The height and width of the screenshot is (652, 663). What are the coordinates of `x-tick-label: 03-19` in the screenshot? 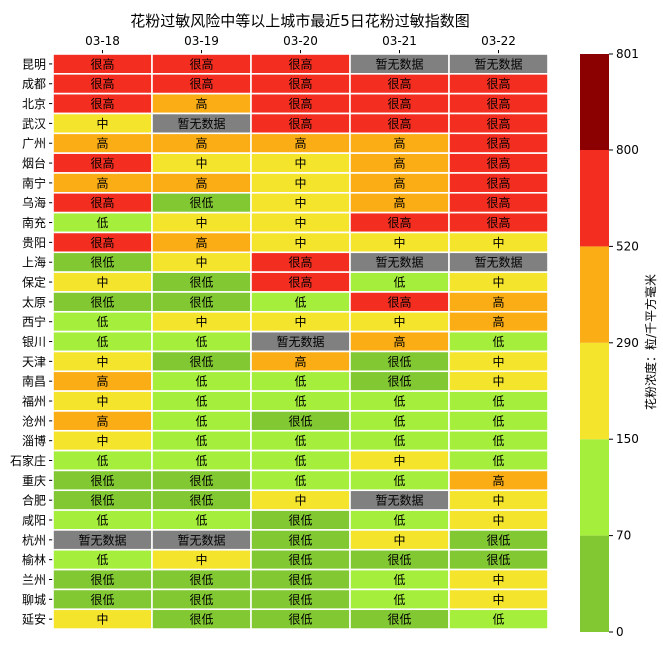 It's located at (201, 41).